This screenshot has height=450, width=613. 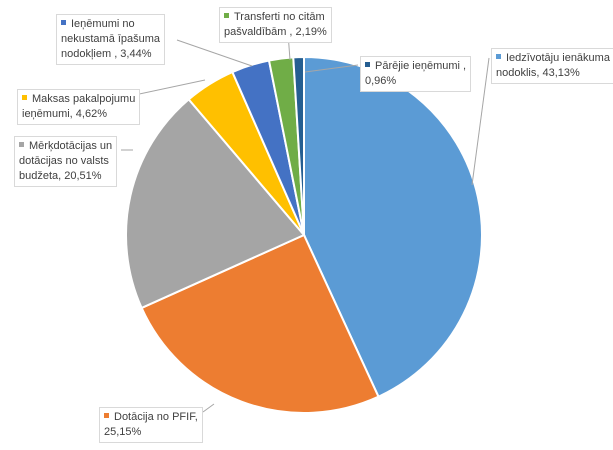 What do you see at coordinates (79, 107) in the screenshot?
I see `label-maksas-pakalpojumu: Maksas pakalpojumu ieņēmumi, 4,62%` at bounding box center [79, 107].